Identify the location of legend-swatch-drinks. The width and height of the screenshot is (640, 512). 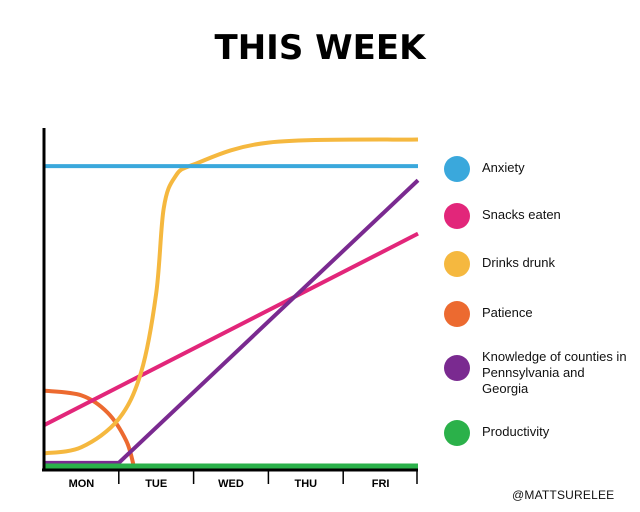
(457, 264).